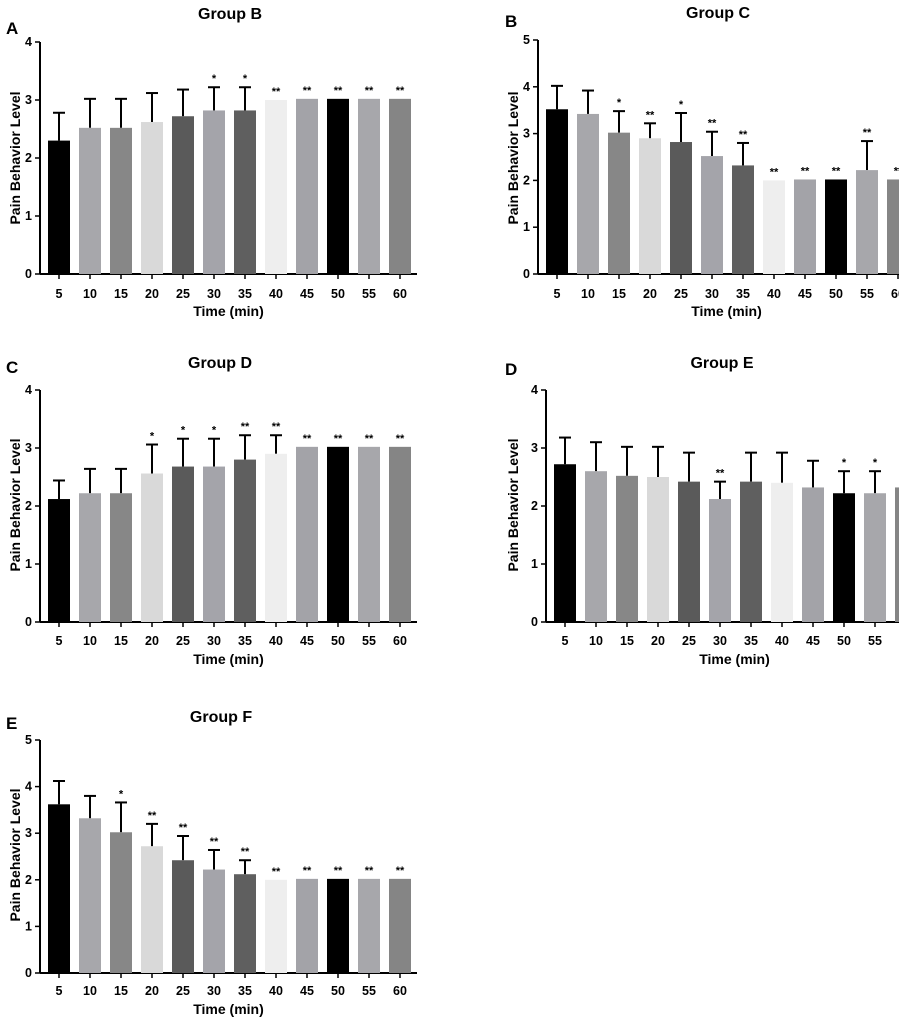 This screenshot has height=1026, width=899. Describe the element at coordinates (12, 28) in the screenshot. I see `panel-letter: A` at that location.